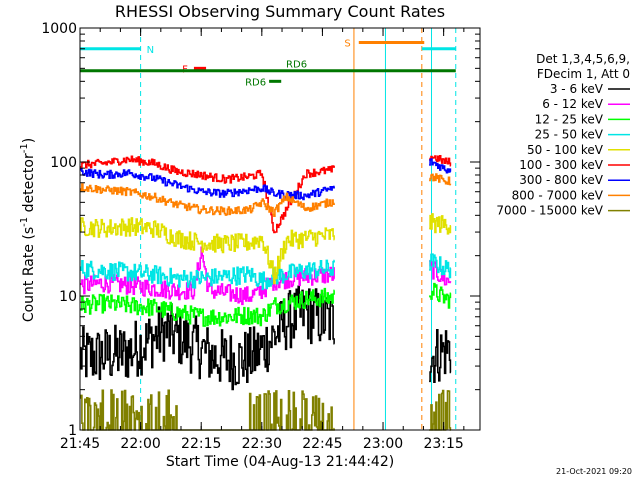  What do you see at coordinates (268, 63) in the screenshot?
I see `flag-group: NSFRD6RD6` at bounding box center [268, 63].